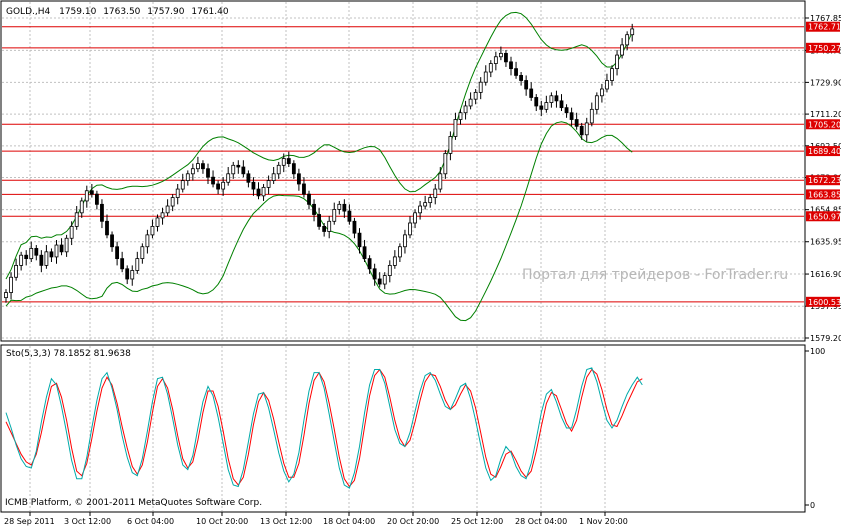 This screenshot has height=528, width=841. I want to click on level-label: 1663.85, so click(824, 194).